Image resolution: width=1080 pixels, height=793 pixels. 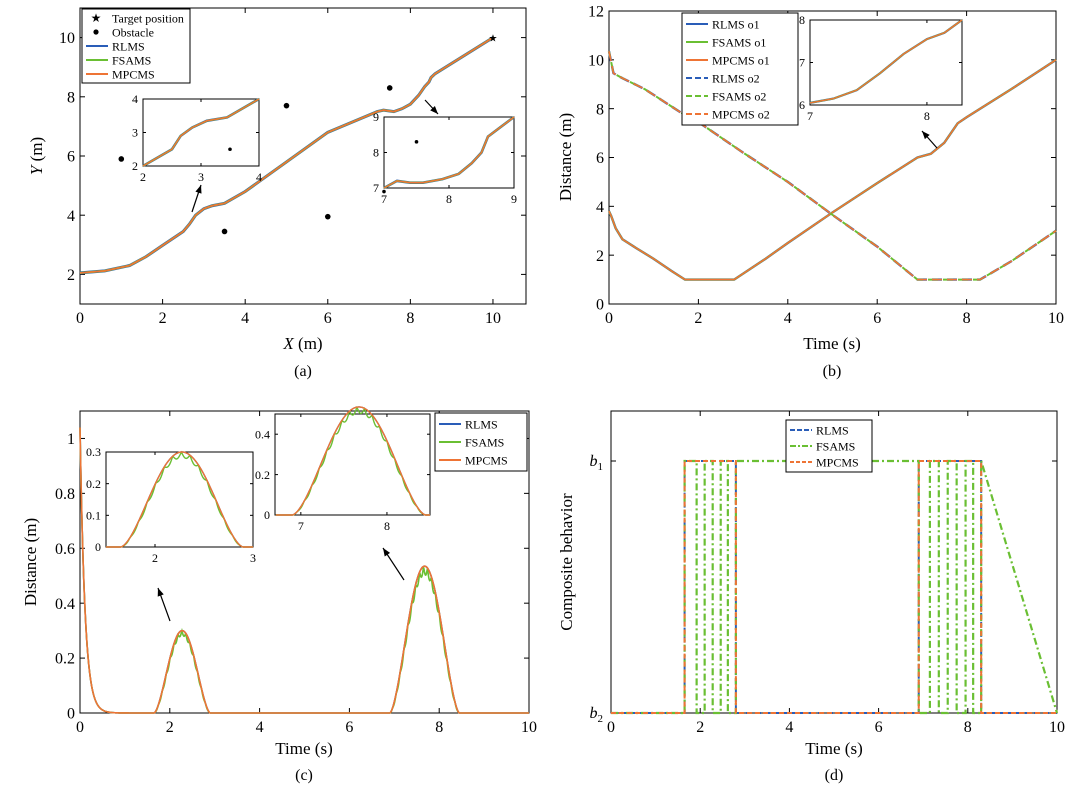 I want to click on a-inset-xtick-label: 3, so click(x=201, y=177).